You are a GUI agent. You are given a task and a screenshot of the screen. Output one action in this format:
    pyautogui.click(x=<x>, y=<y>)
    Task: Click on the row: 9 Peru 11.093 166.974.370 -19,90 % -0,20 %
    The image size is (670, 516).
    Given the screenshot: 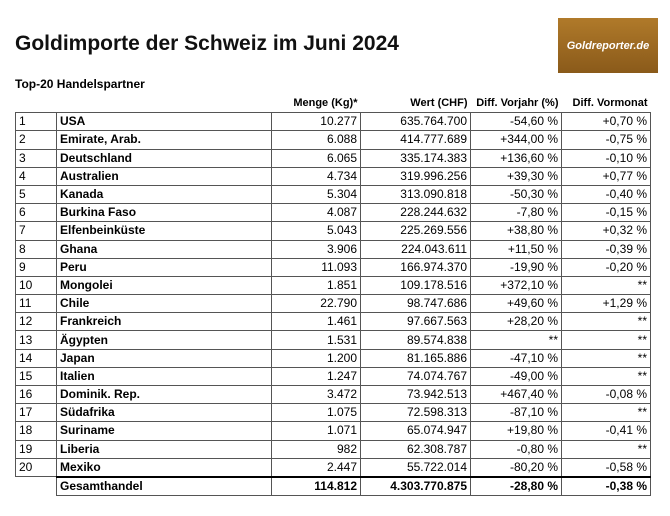 What is the action you would take?
    pyautogui.click(x=333, y=267)
    